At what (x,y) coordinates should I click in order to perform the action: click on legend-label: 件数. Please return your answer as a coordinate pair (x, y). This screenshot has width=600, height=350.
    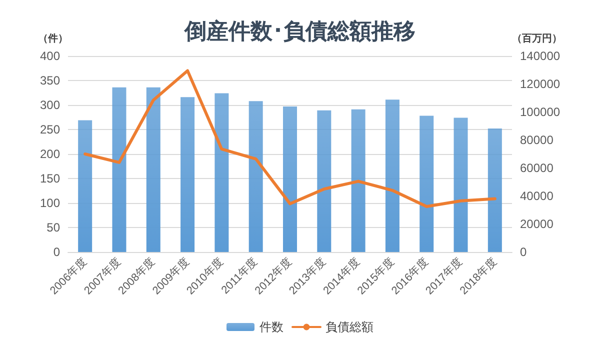
    Looking at the image, I should click on (272, 327).